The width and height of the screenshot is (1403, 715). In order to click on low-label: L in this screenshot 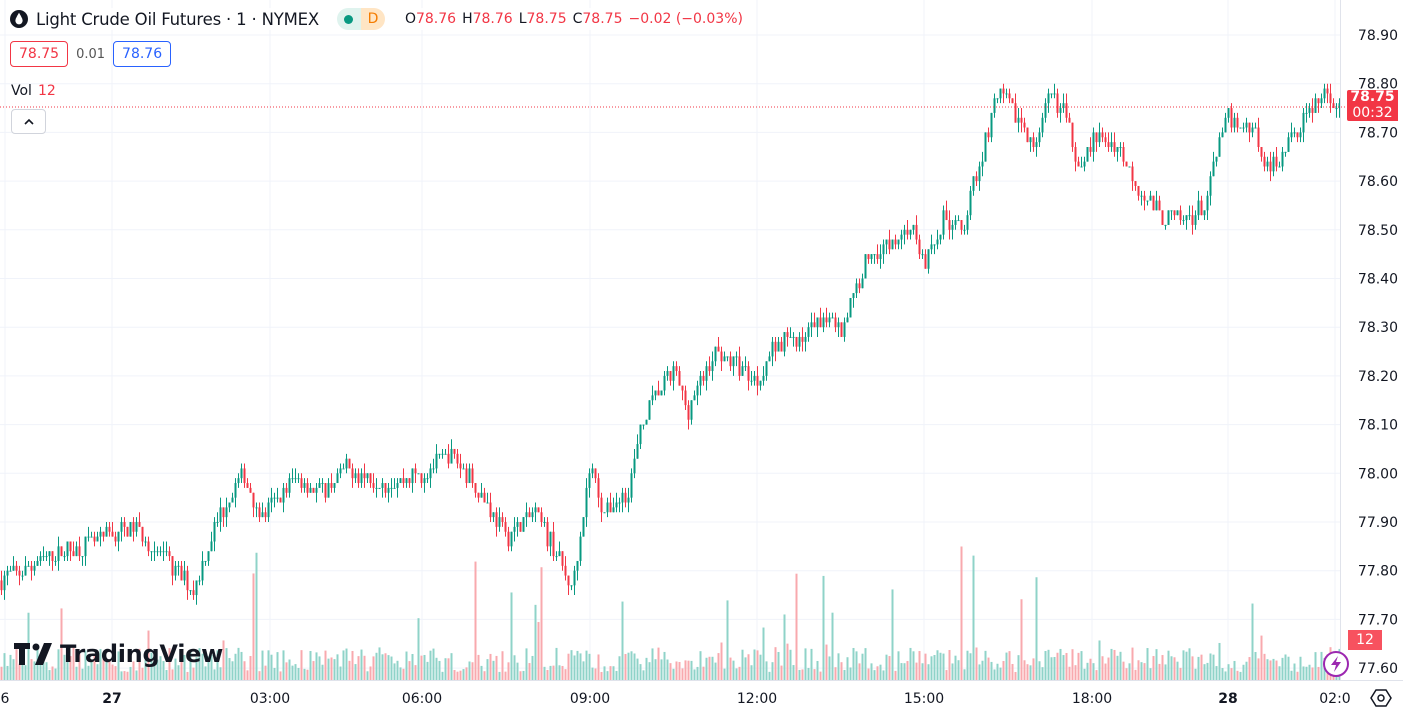, I will do `click(522, 19)`.